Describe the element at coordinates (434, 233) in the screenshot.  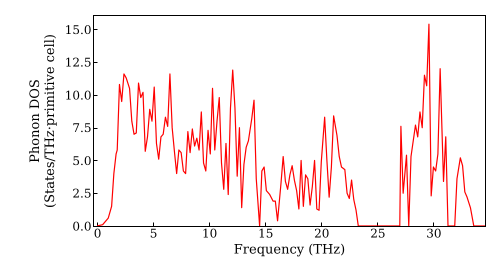
I see `x-tick-label: 30` at that location.